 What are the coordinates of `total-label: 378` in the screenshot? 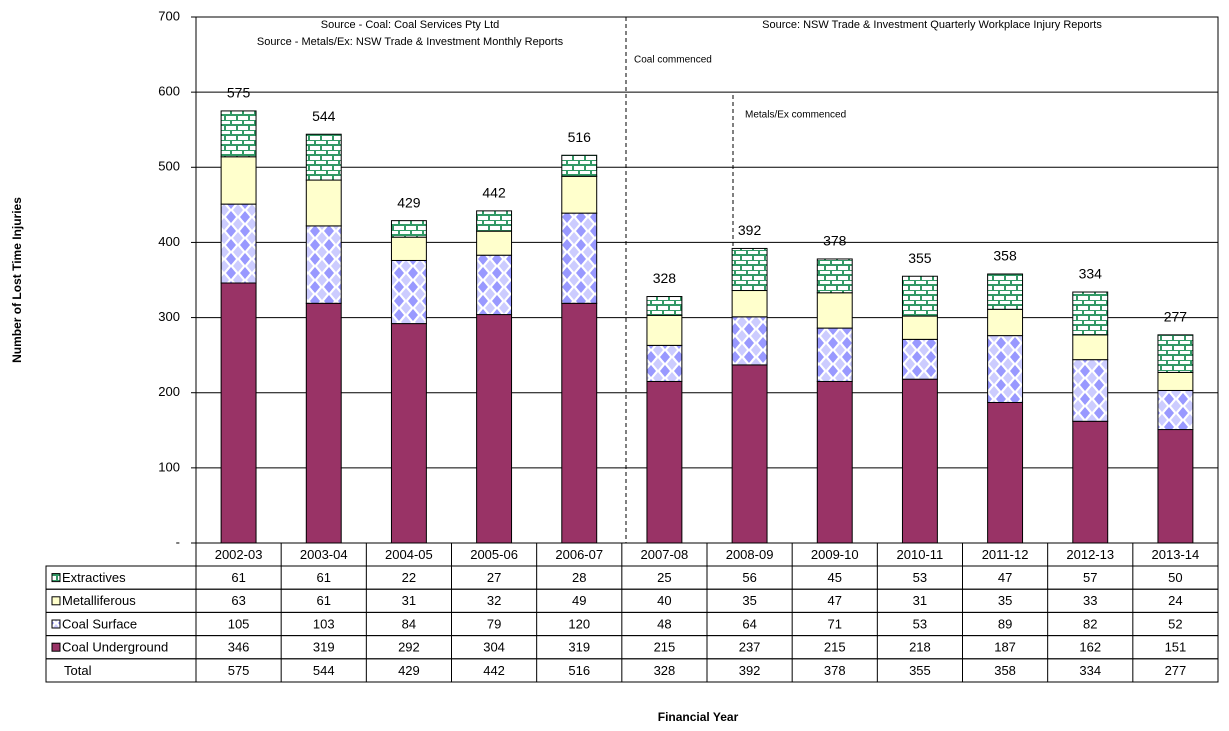 It's located at (835, 241).